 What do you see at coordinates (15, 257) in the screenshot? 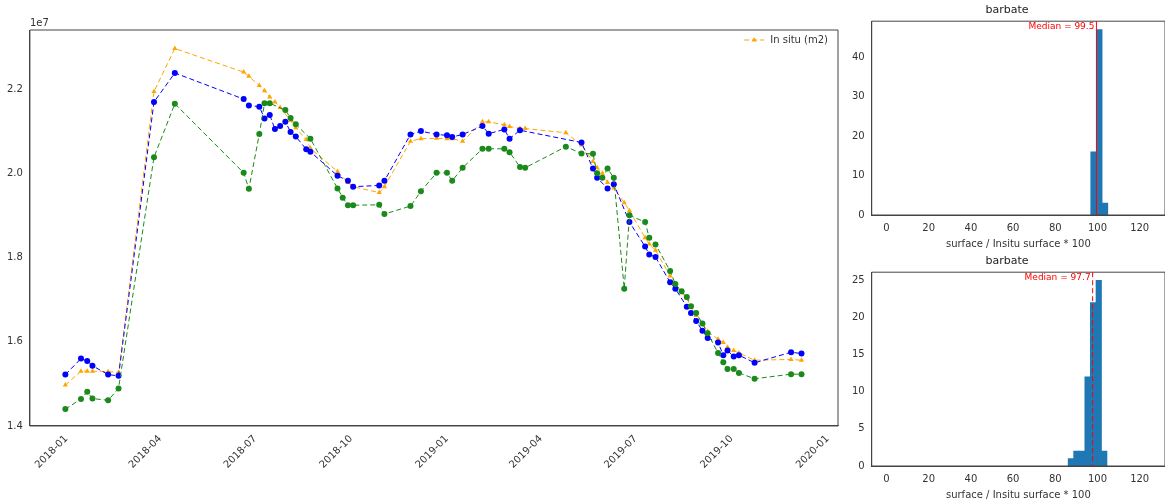
I see `y-tick-label: 1.8` at bounding box center [15, 257].